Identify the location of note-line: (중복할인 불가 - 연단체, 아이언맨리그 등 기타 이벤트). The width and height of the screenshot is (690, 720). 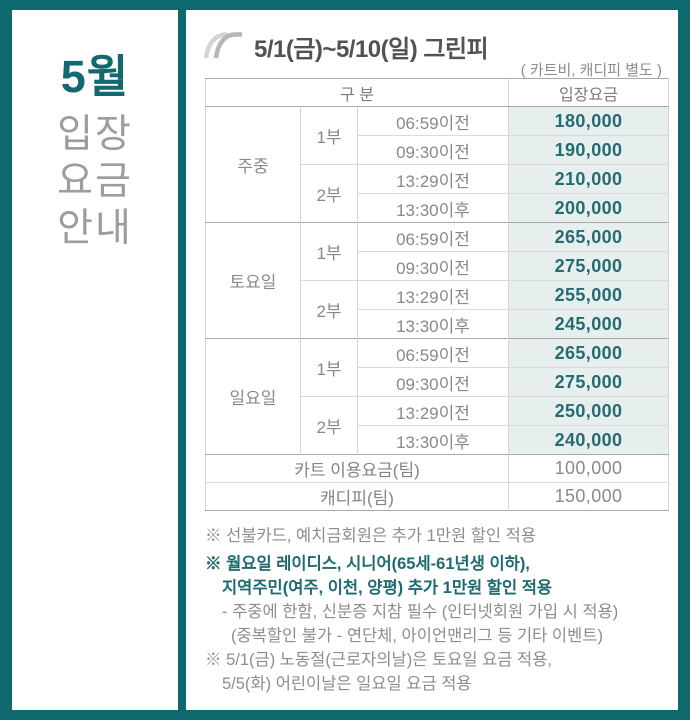
(417, 636).